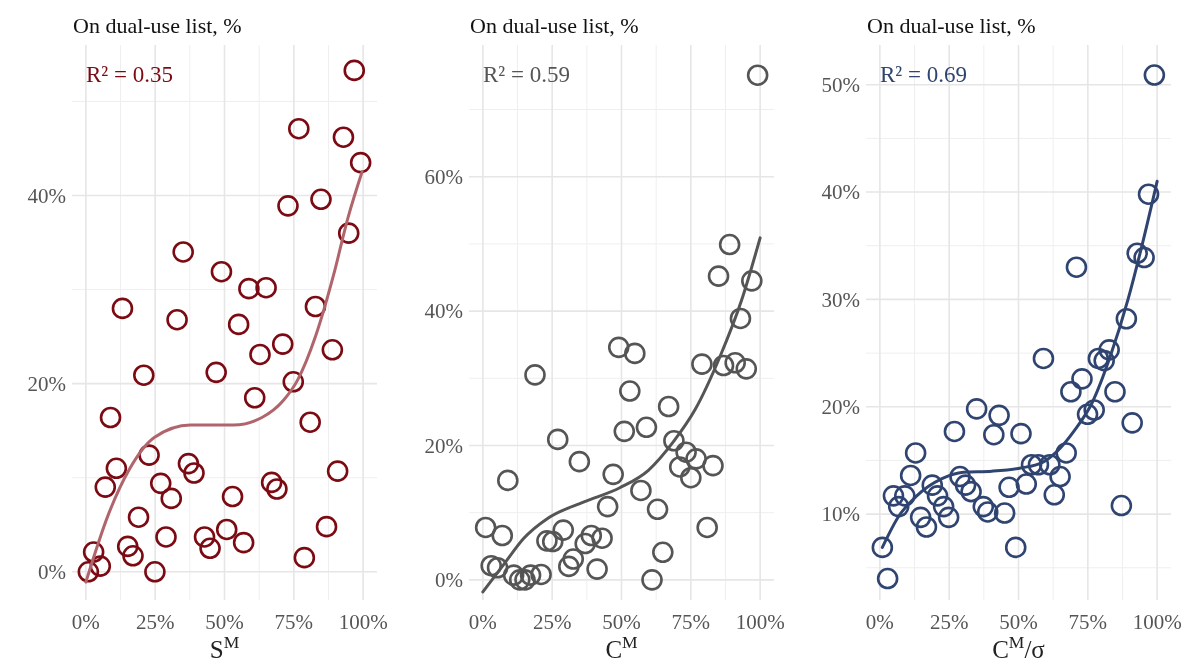  What do you see at coordinates (923, 74) in the screenshot?
I see `annotation: R² = 0.69` at bounding box center [923, 74].